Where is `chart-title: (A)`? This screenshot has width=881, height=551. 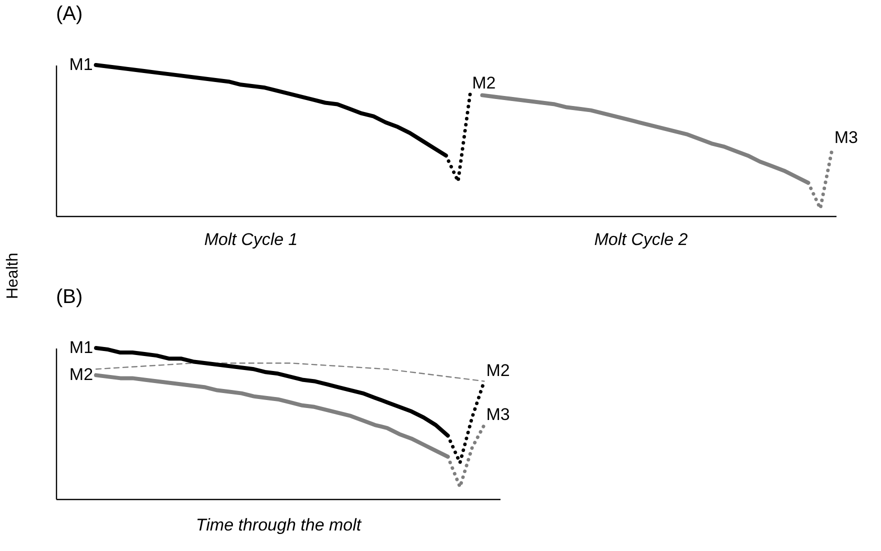 chart-title: (A) is located at coordinates (69, 14).